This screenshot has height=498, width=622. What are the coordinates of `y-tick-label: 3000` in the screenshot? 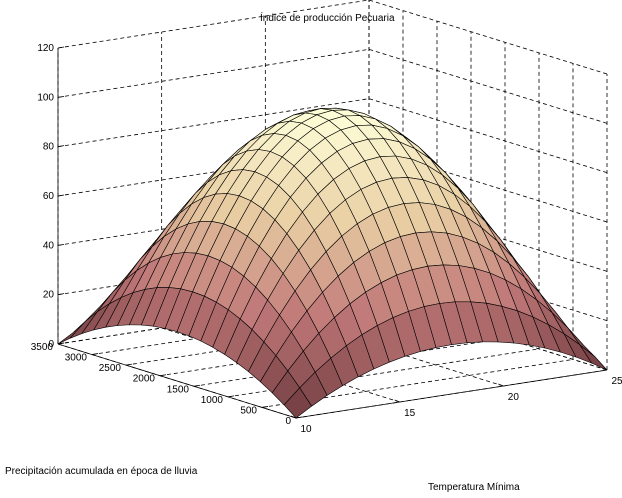 It's located at (76, 358).